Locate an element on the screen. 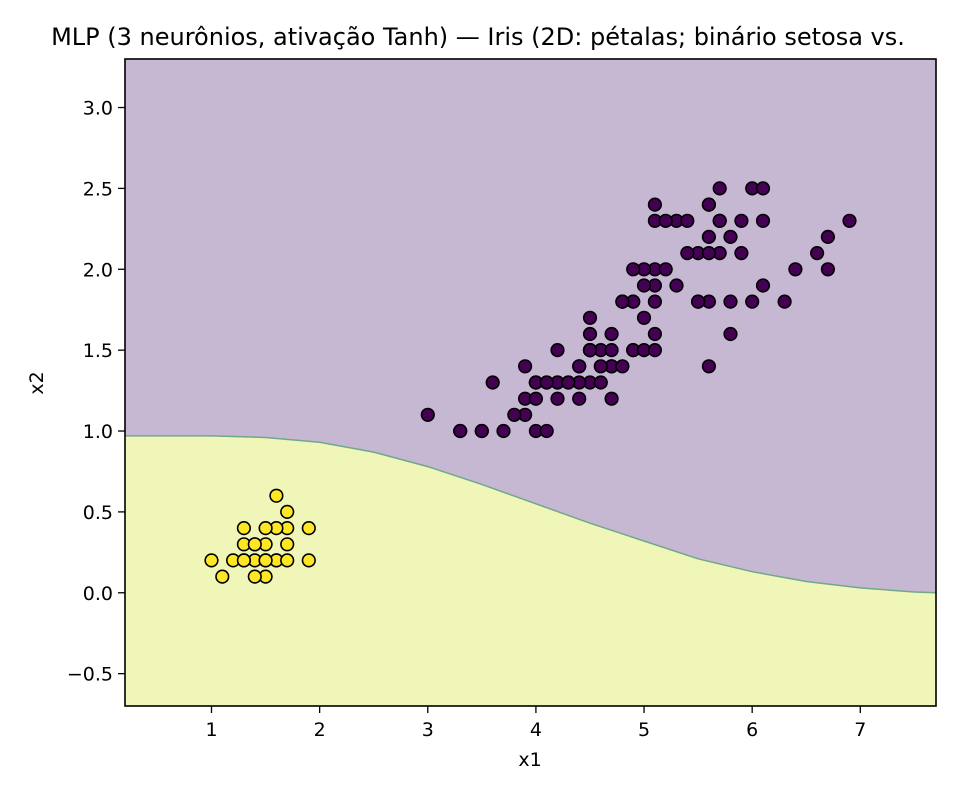 Image resolution: width=960 pixels, height=800 pixels. y-tick-label: 0.5 is located at coordinates (98, 513).